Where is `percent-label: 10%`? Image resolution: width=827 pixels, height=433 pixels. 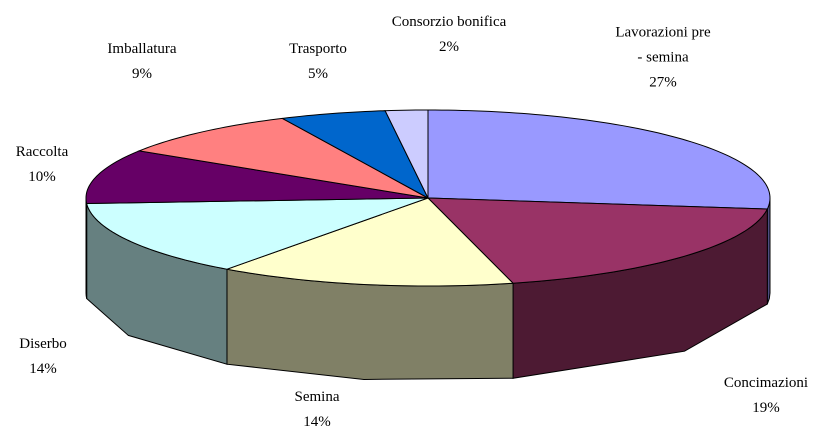
percent-label: 10% is located at coordinates (42, 177).